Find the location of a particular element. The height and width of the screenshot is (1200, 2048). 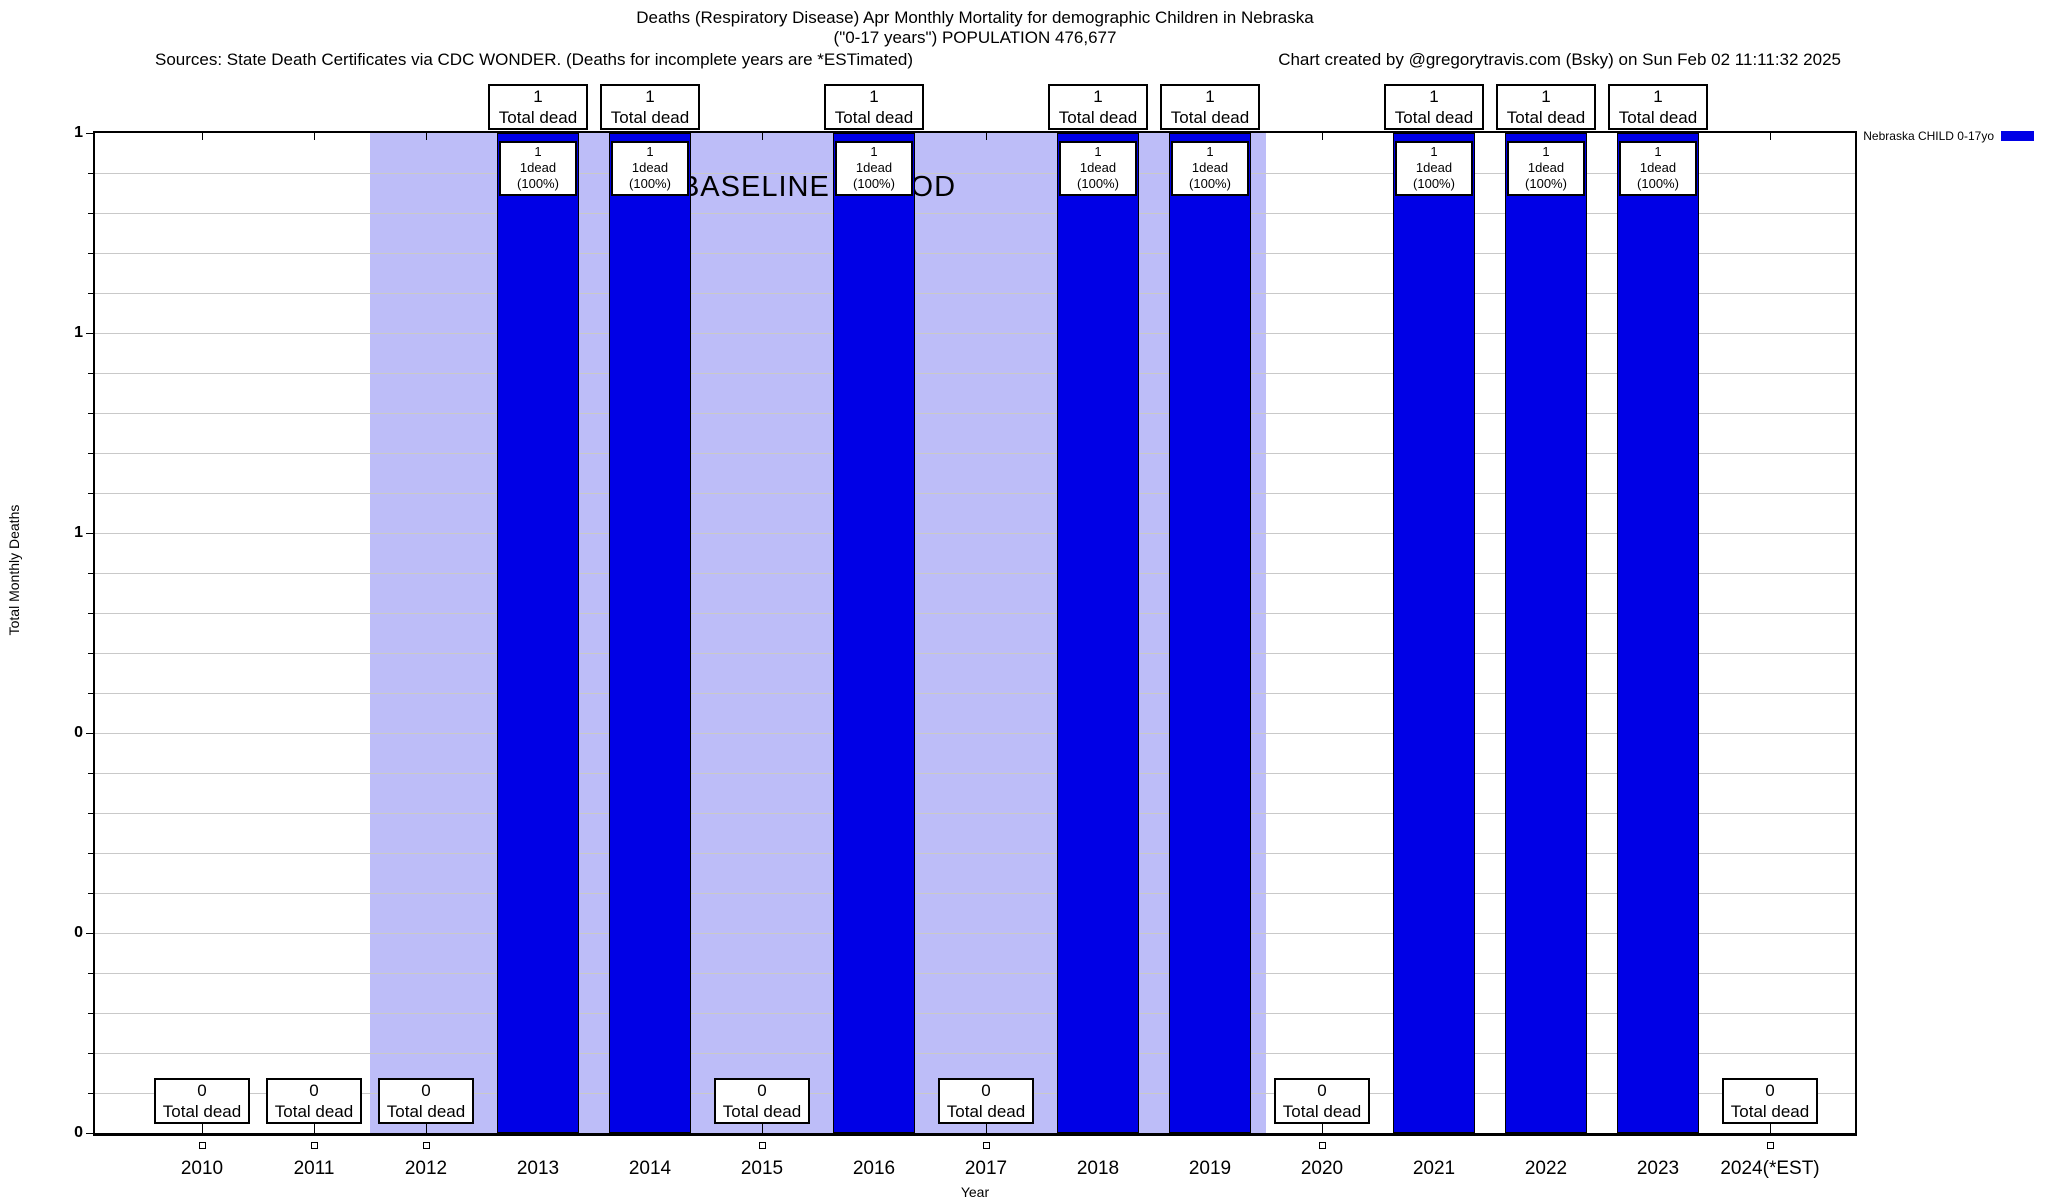

bar-2022: 1 1dead (100%) is located at coordinates (1546, 633).